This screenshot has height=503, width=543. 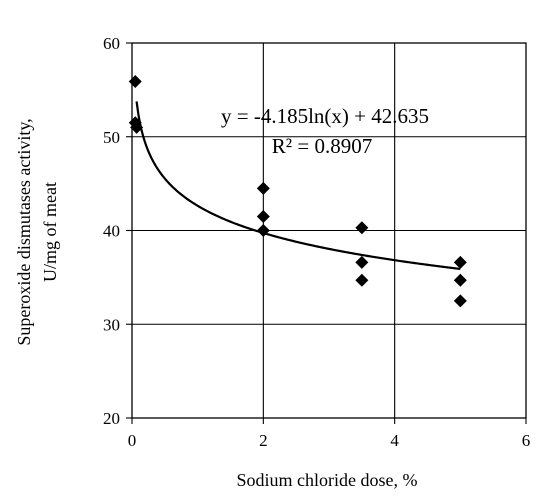 What do you see at coordinates (111, 43) in the screenshot?
I see `y-tick-label: 60` at bounding box center [111, 43].